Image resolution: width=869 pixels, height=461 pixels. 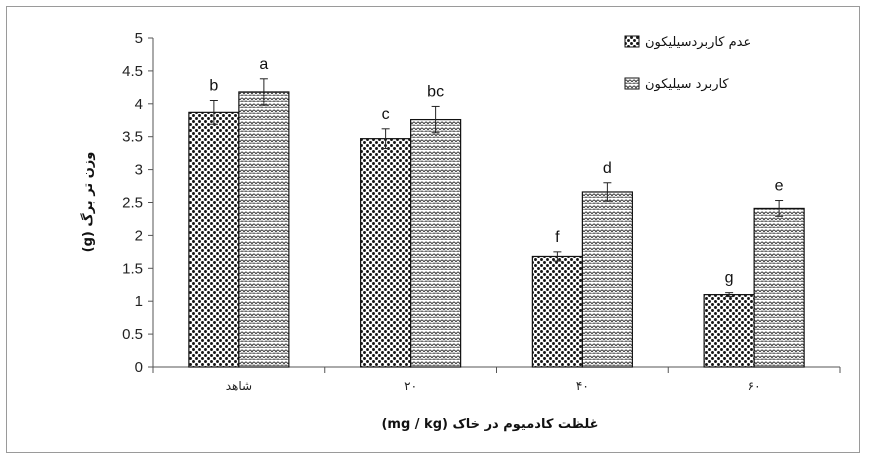 I want to click on x-tick-label: ۶۰, so click(x=754, y=386).